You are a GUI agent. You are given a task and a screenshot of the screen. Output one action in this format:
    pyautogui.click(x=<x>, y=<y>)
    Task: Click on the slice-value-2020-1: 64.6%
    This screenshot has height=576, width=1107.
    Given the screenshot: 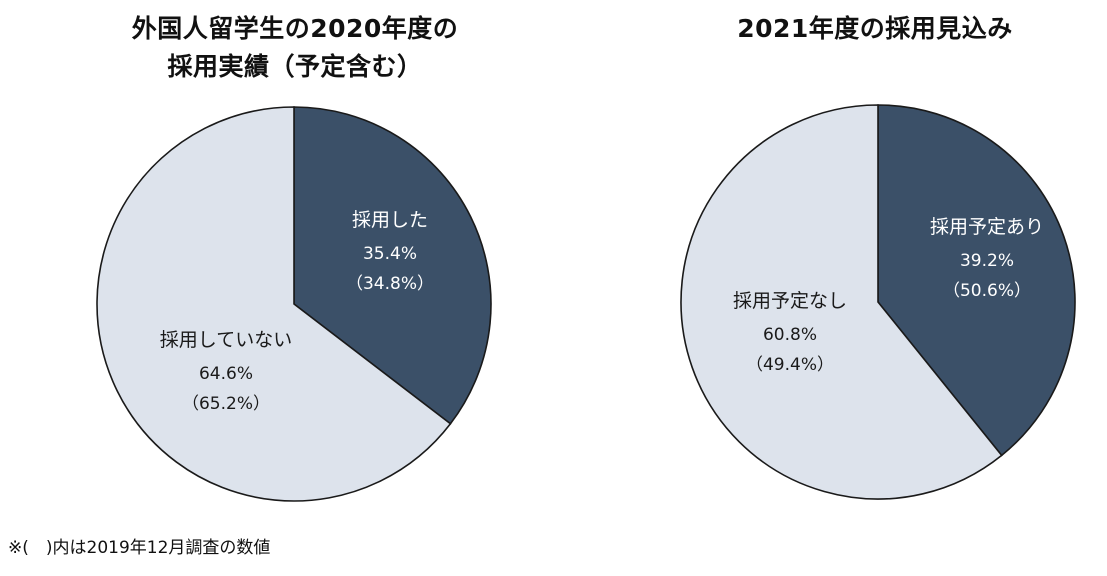 What is the action you would take?
    pyautogui.click(x=226, y=374)
    